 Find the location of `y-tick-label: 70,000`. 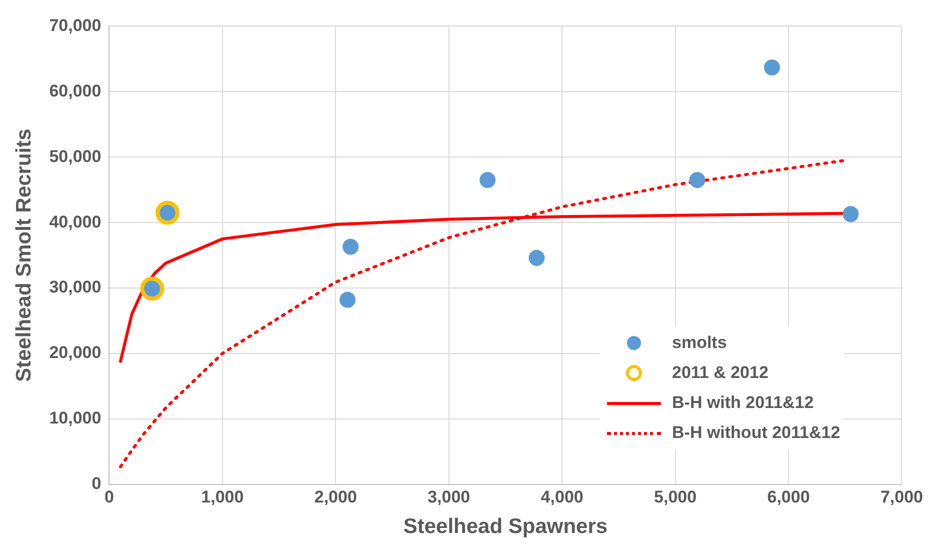

y-tick-label: 70,000 is located at coordinates (75, 25).